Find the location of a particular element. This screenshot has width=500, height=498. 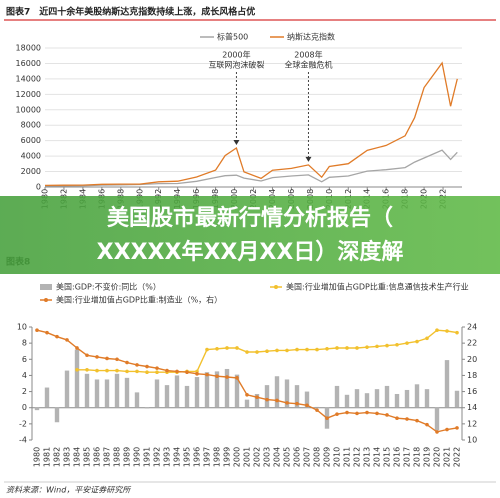

x-tick-label: 1996 is located at coordinates (197, 457).